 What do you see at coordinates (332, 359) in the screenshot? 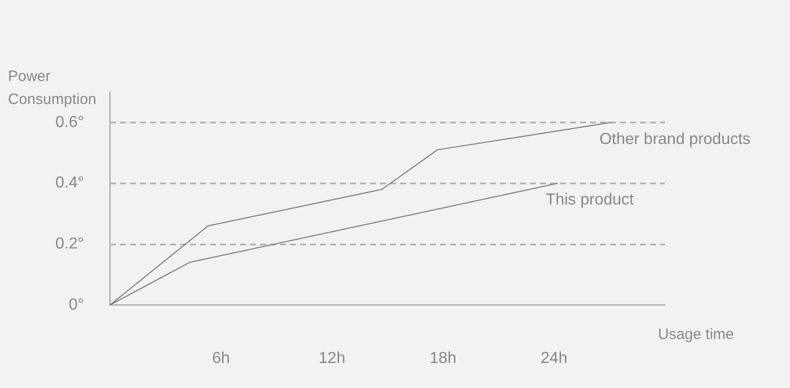
I see `x-tick-label: 12h` at bounding box center [332, 359].